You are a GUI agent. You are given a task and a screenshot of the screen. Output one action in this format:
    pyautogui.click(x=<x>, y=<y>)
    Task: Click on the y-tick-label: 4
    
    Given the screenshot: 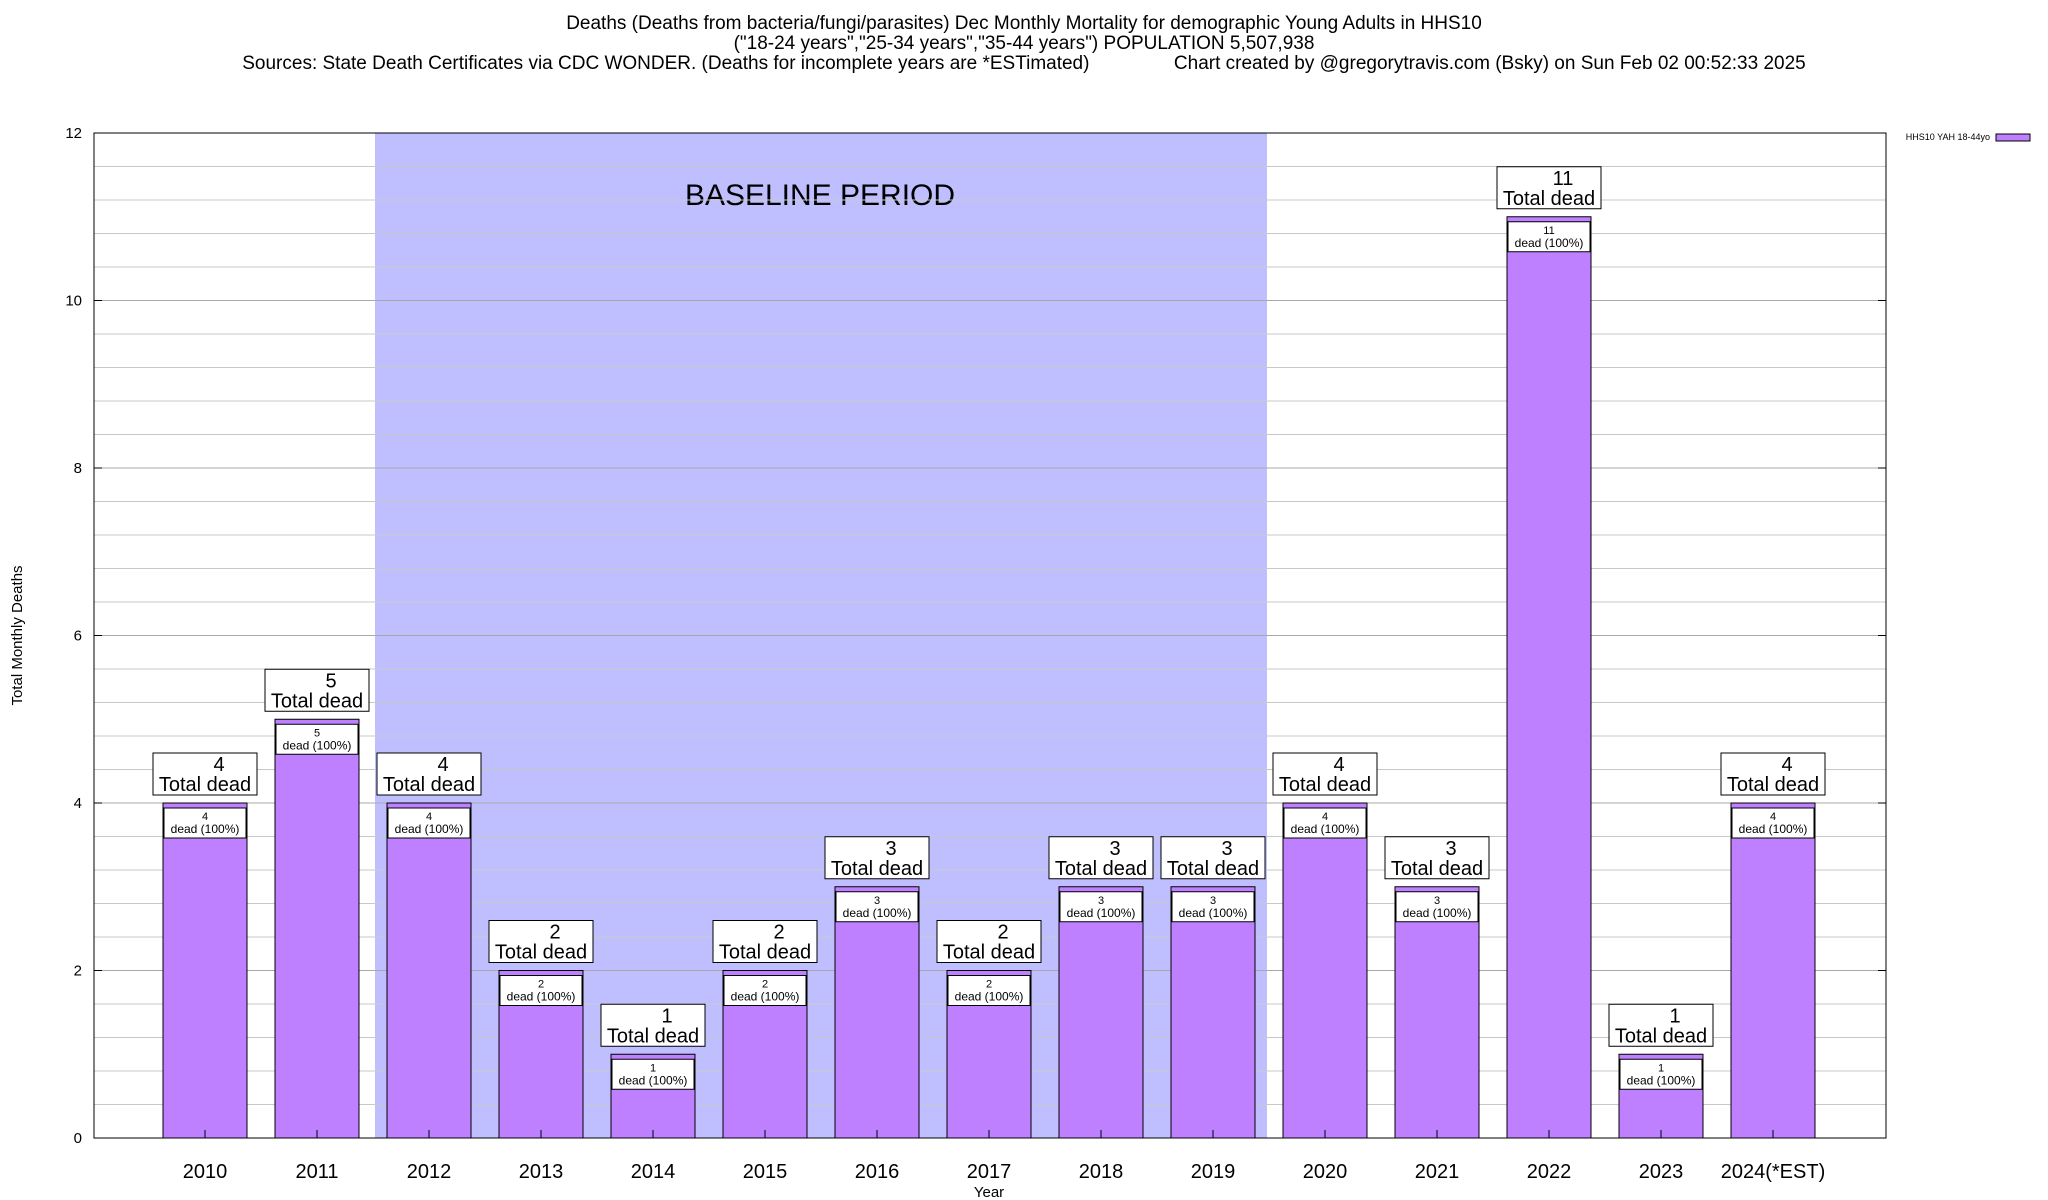 What is the action you would take?
    pyautogui.click(x=78, y=803)
    